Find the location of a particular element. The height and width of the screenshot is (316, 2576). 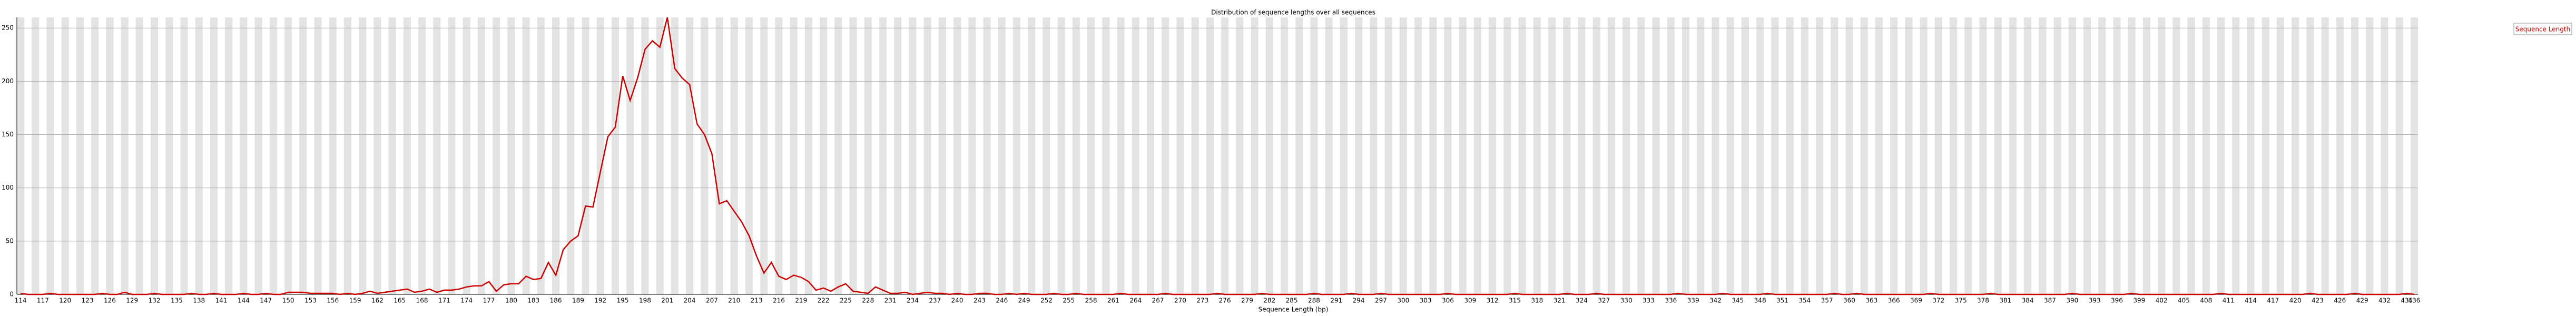

x-tick-label: 249 is located at coordinates (1024, 300).